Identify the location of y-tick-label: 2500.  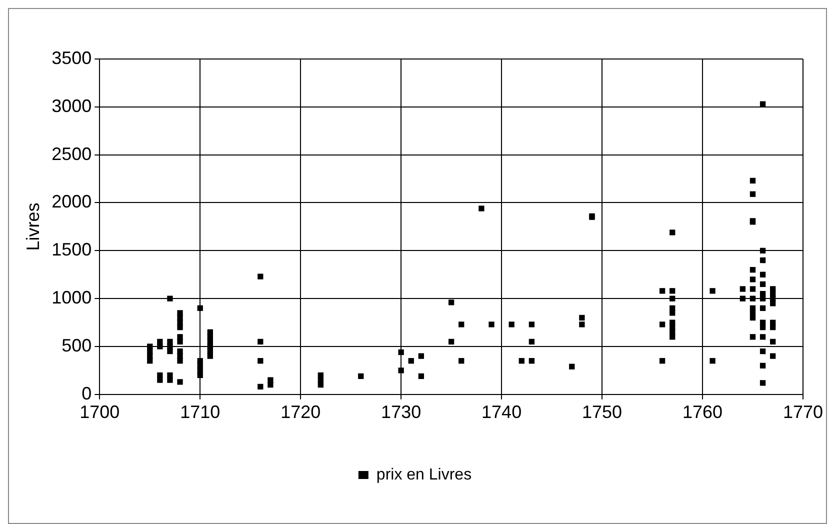
(72, 154).